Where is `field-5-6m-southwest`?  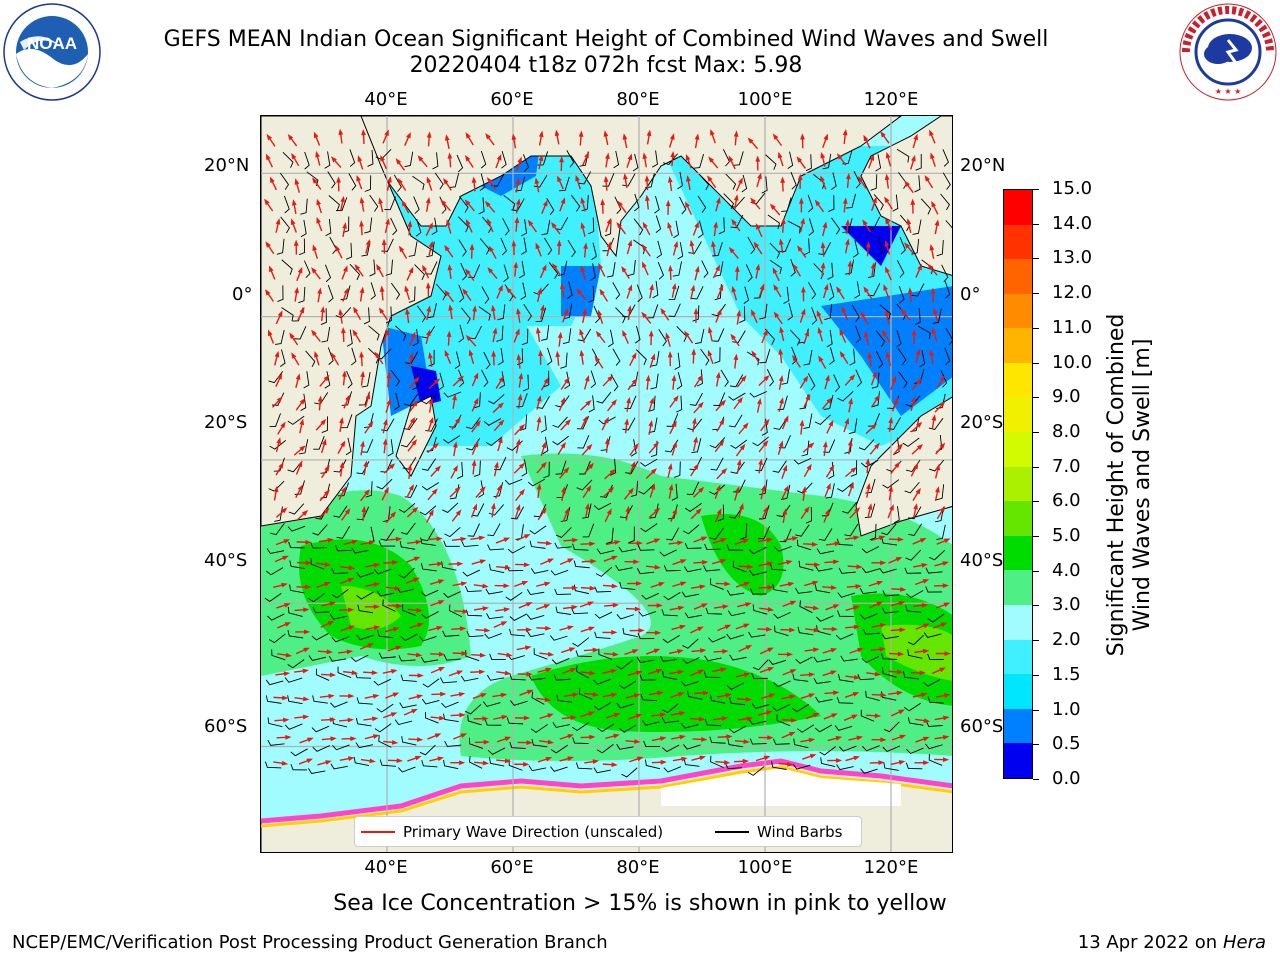
field-5-6m-southwest is located at coordinates (371, 608).